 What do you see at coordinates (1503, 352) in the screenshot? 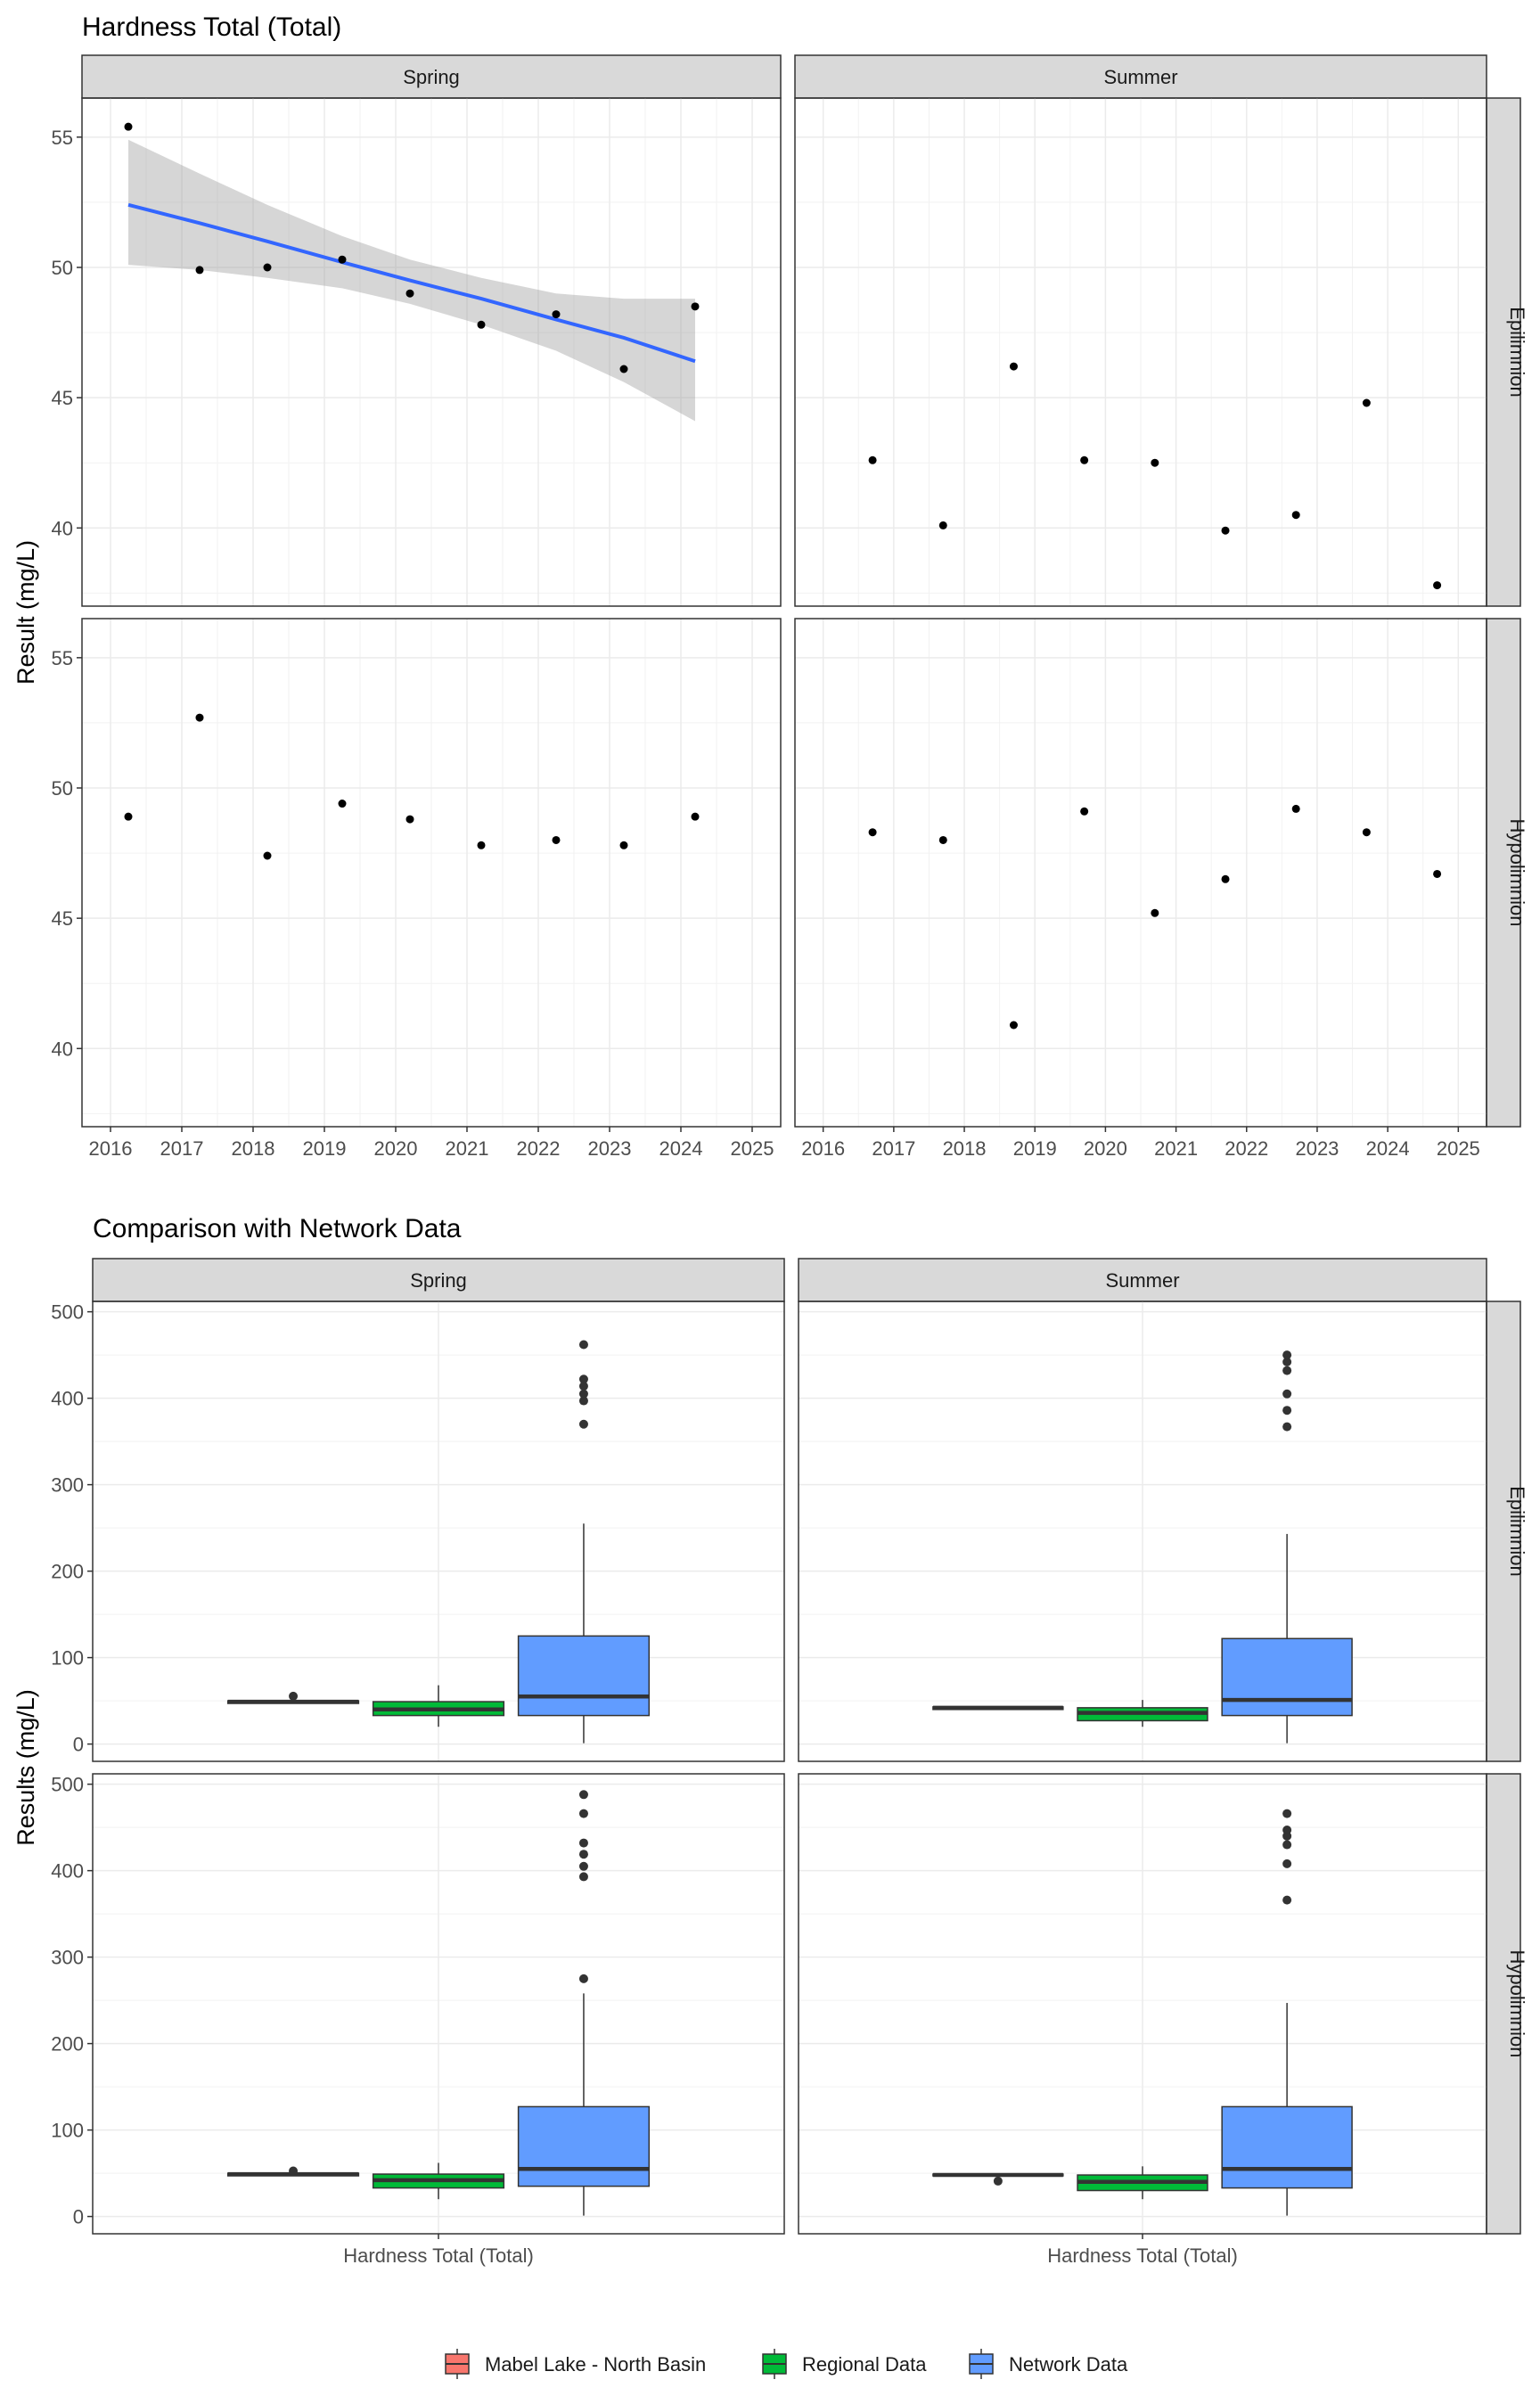
I see `facet-strip-epilimnion` at bounding box center [1503, 352].